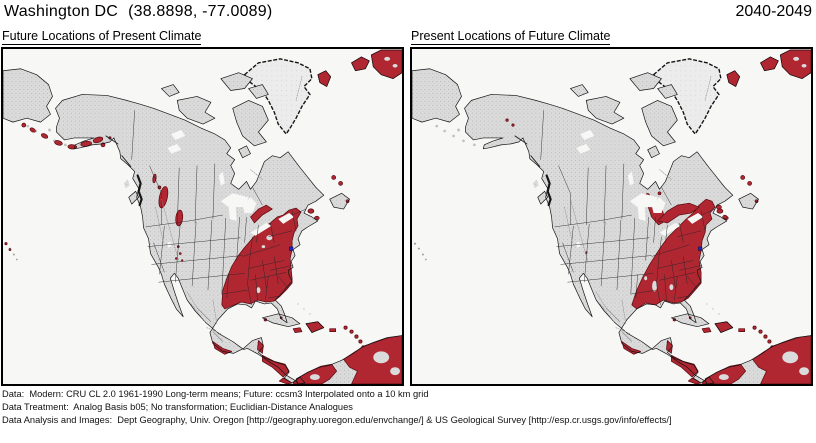 The height and width of the screenshot is (443, 816). What do you see at coordinates (773, 11) in the screenshot?
I see `time-period: 2040-2049` at bounding box center [773, 11].